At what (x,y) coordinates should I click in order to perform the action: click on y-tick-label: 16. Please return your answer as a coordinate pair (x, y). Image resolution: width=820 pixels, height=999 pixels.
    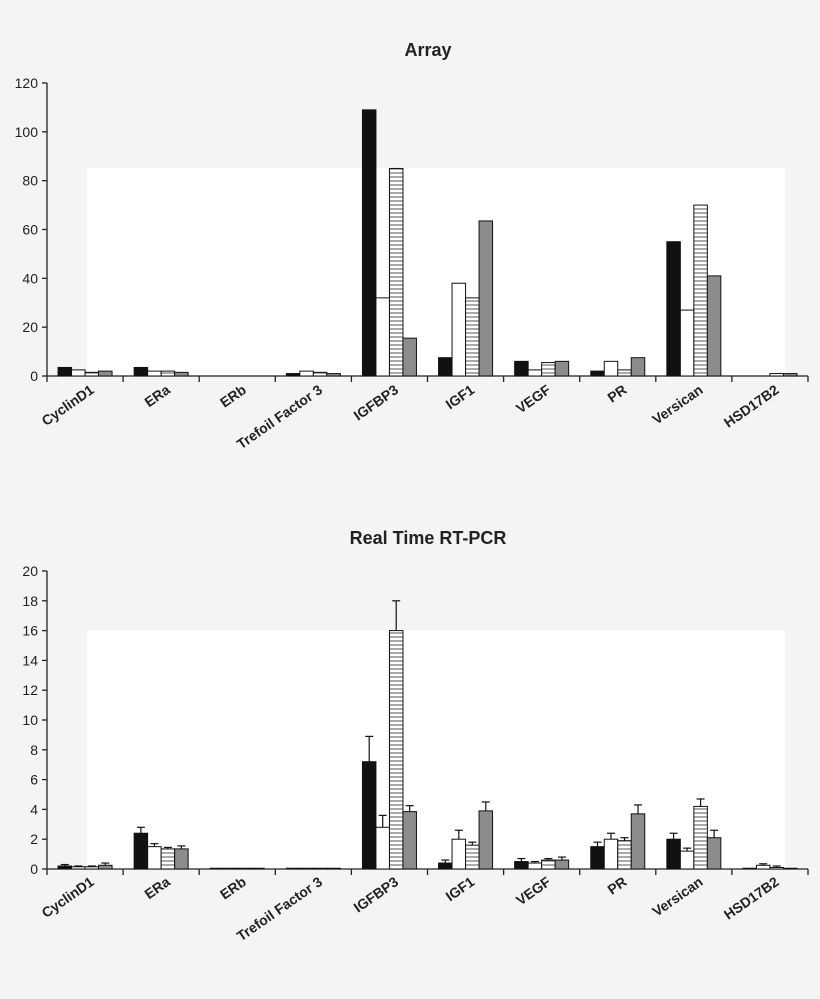
    Looking at the image, I should click on (30, 631).